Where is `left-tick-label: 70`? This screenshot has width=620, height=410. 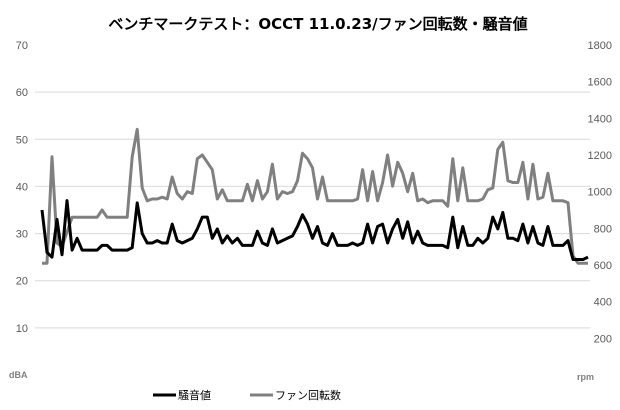
left-tick-label: 70 is located at coordinates (22, 46).